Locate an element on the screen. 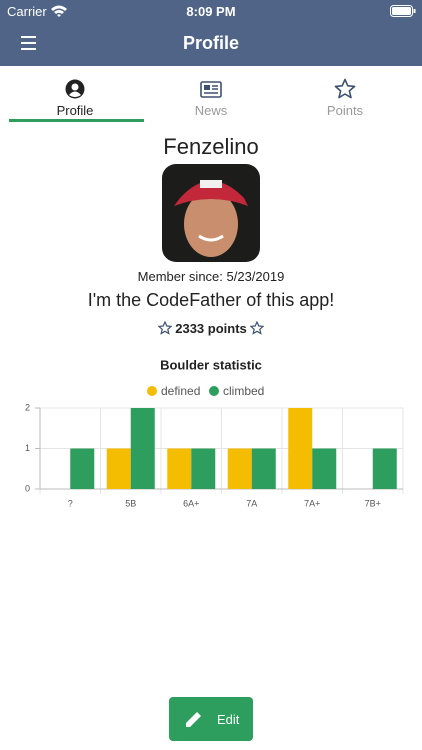 This screenshot has height=750, width=422. x-tick-label: 7A+ is located at coordinates (312, 503).